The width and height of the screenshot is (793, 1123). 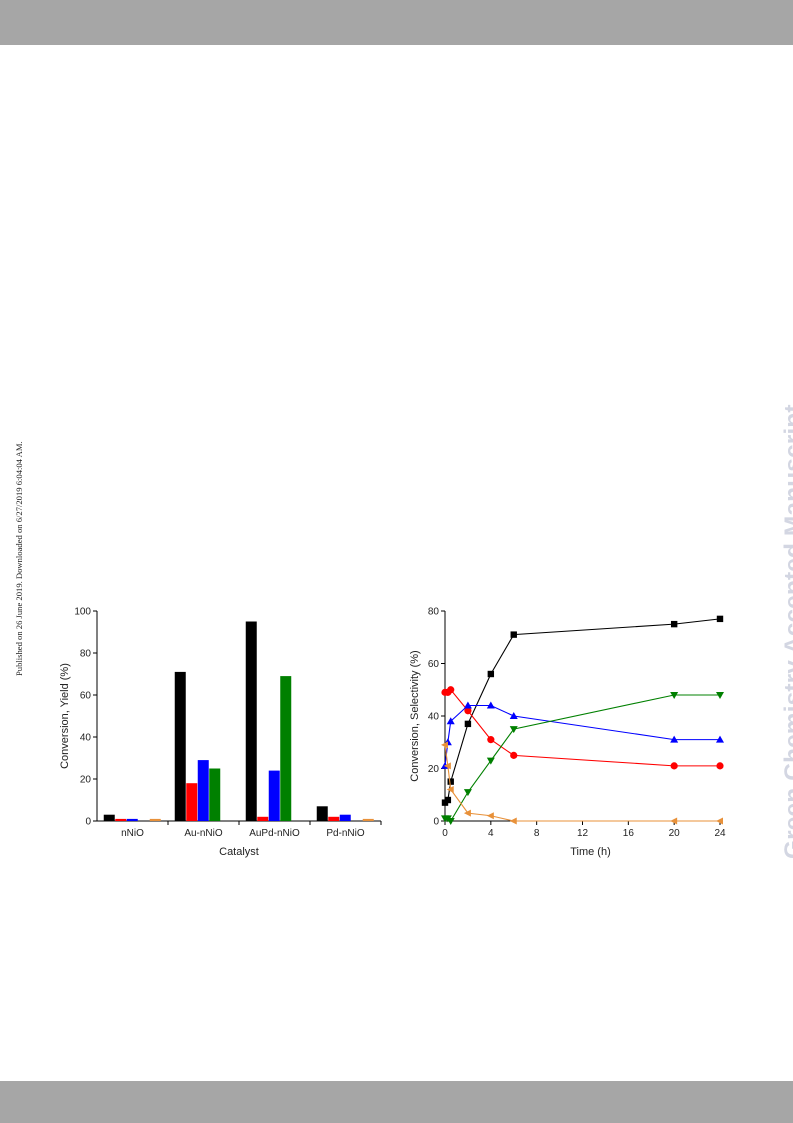 I want to click on bar-chart-y-tick-label: 20, so click(x=86, y=780).